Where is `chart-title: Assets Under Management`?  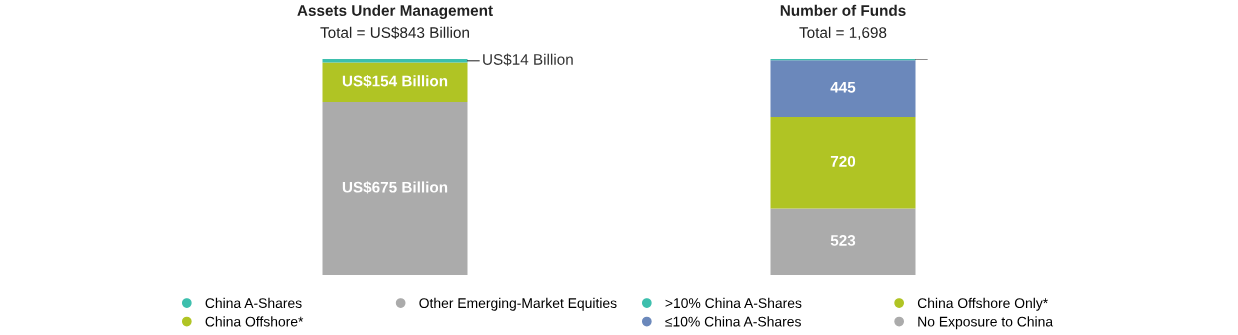 chart-title: Assets Under Management is located at coordinates (395, 11).